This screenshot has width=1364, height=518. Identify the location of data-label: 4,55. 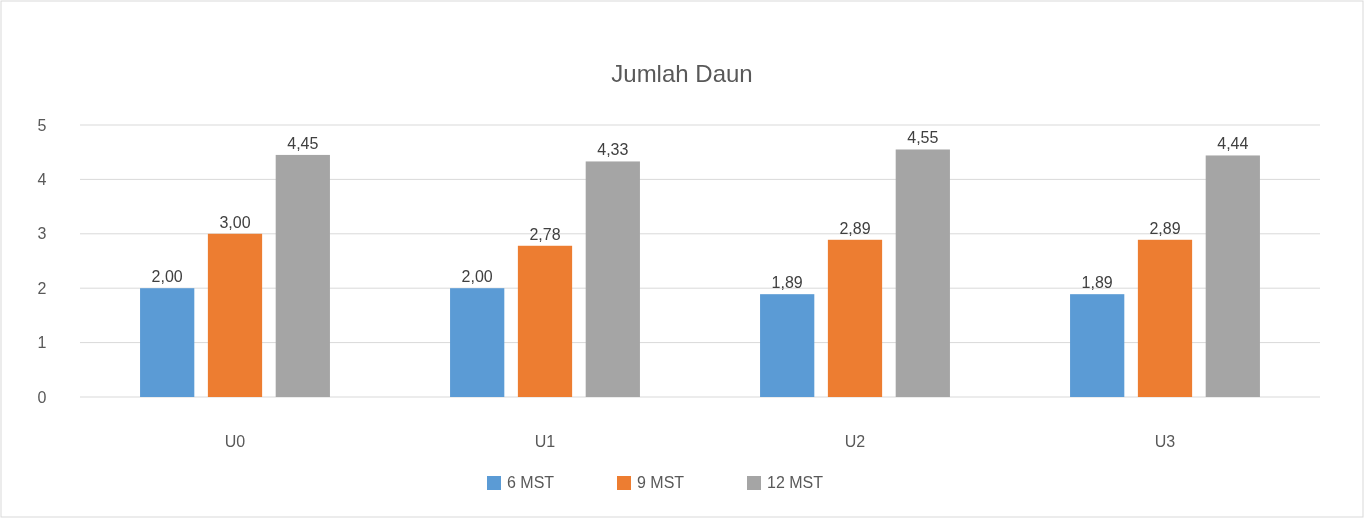
(923, 138).